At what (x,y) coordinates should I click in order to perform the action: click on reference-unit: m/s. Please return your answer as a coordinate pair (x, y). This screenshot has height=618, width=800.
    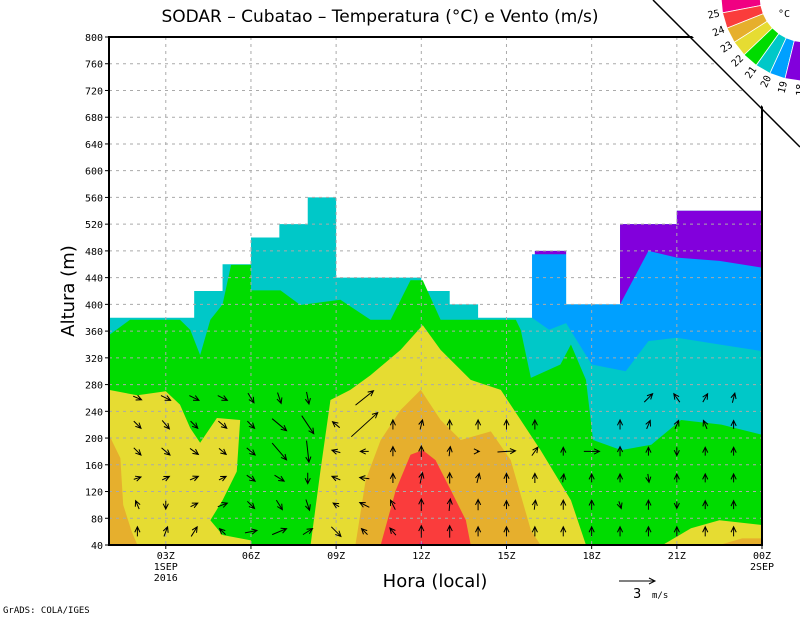
    Looking at the image, I should click on (660, 596).